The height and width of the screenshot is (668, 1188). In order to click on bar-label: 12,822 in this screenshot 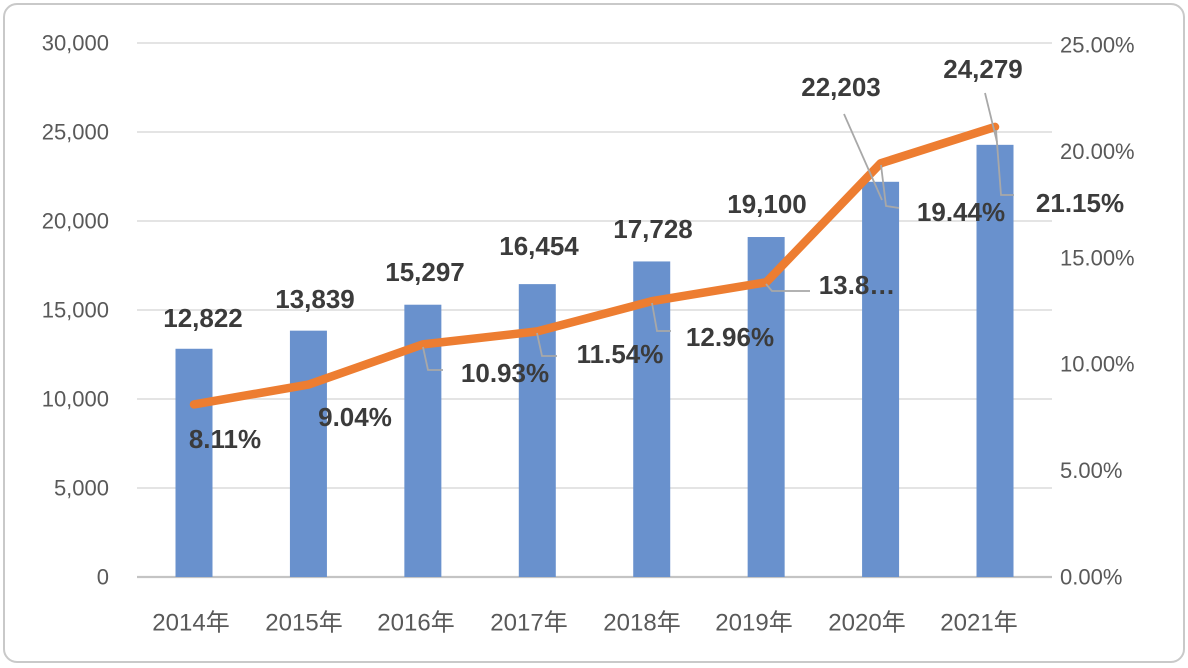, I will do `click(203, 318)`.